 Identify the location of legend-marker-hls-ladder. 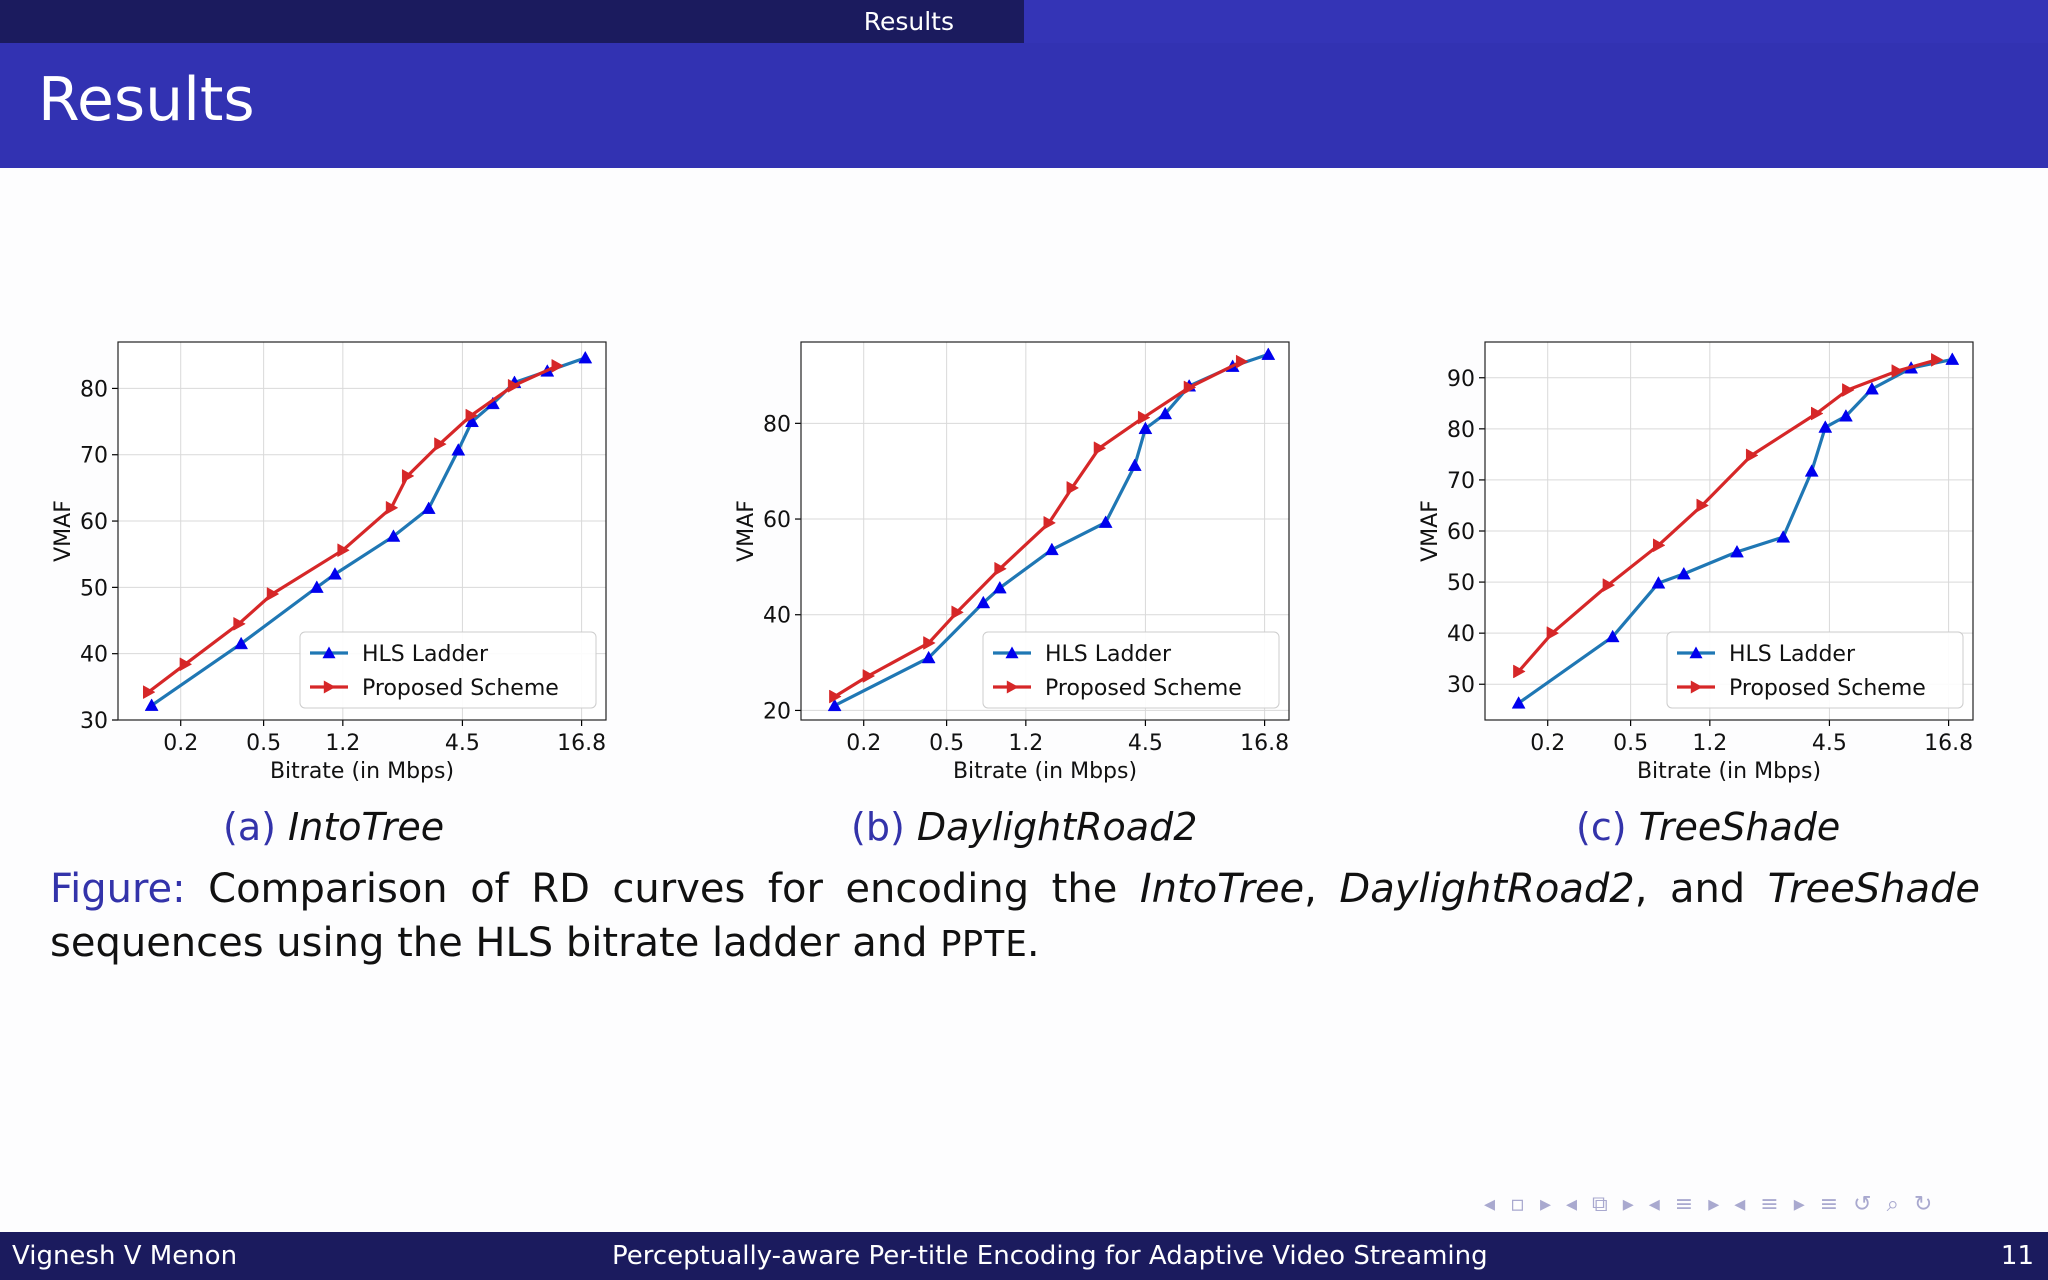
(1012, 652).